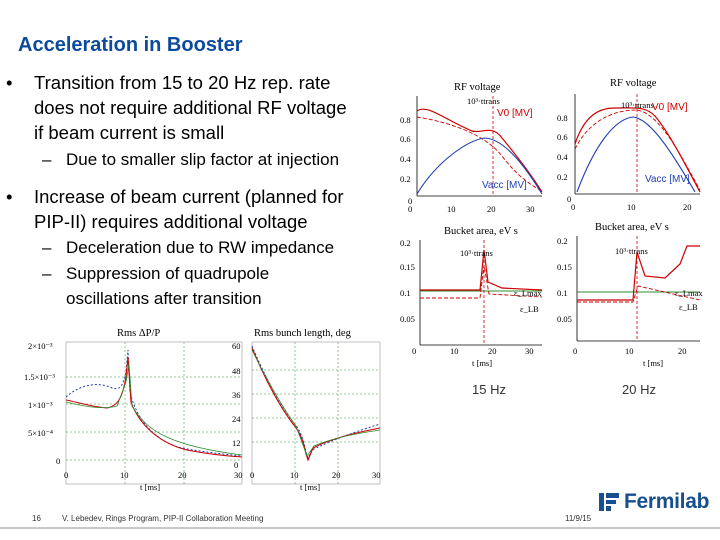  I want to click on sub-bullet-2: – Deceleration due to RW impedance, so click(188, 247).